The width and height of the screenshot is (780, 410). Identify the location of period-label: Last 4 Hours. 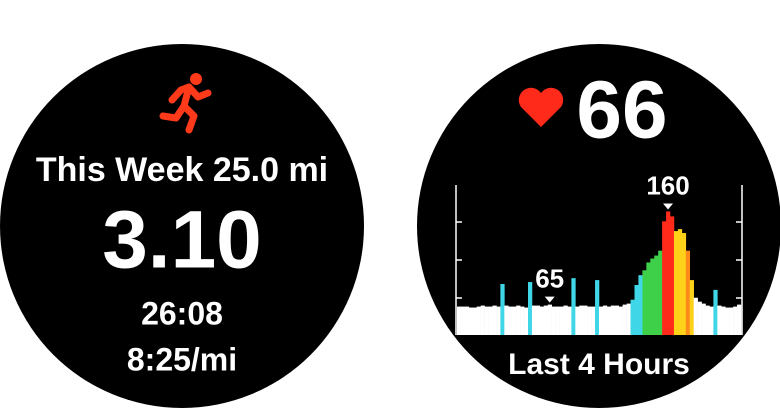
(599, 364).